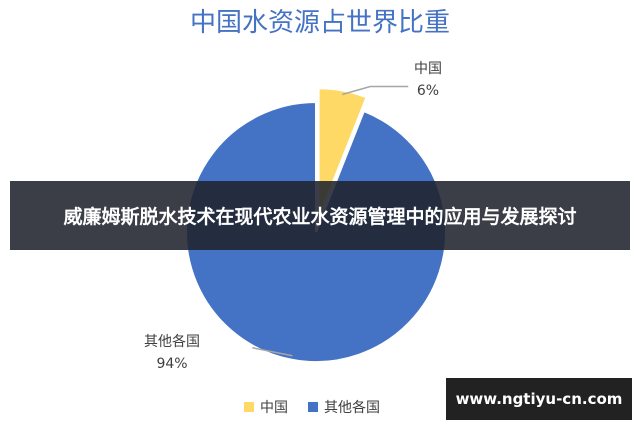 This screenshot has width=640, height=426. Describe the element at coordinates (274, 408) in the screenshot. I see `legend-label-0: 中国` at that location.